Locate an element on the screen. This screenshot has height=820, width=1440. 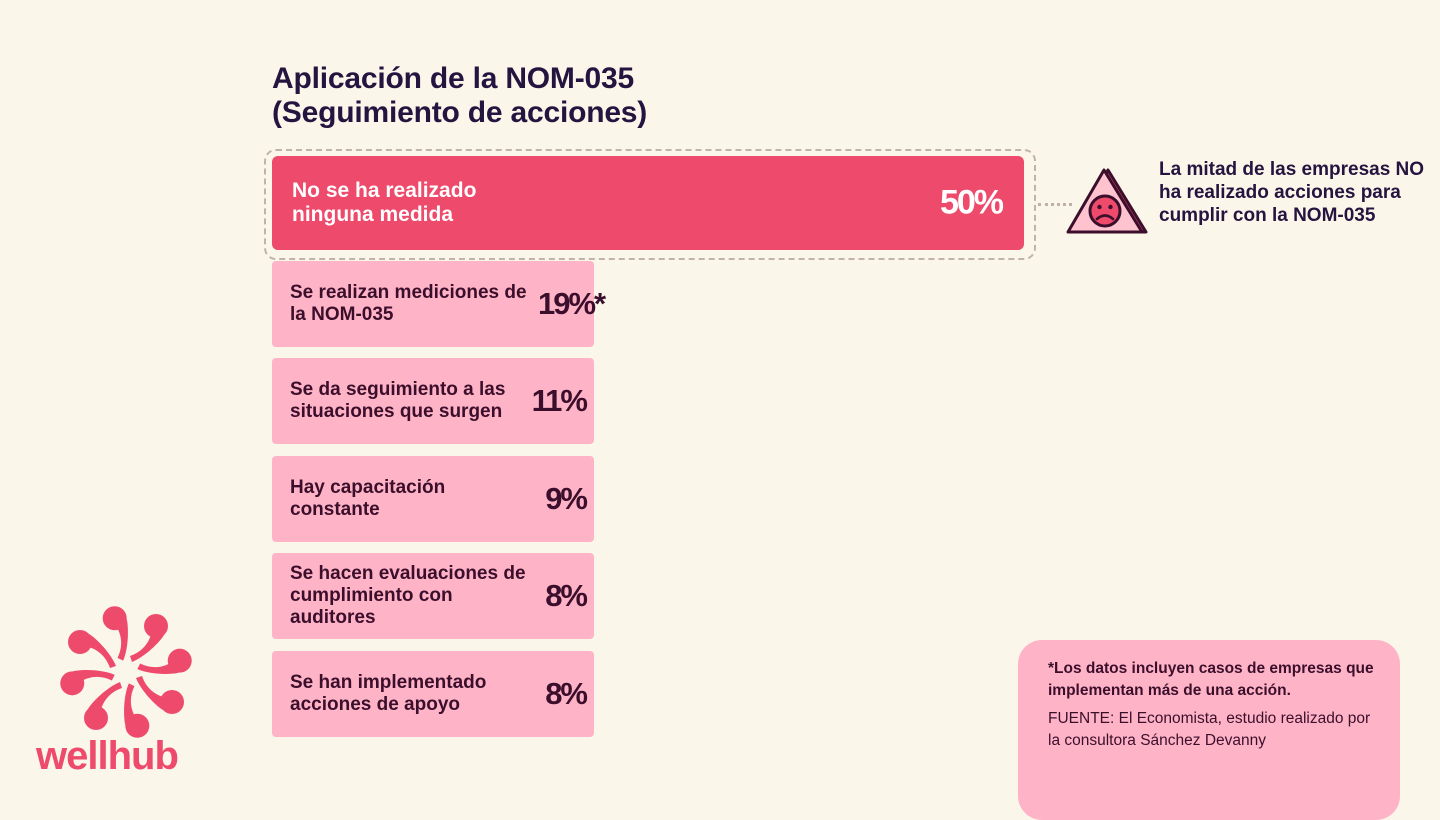
bar-1: Se realizan mediciones de la NOM-035 19%* is located at coordinates (439, 304).